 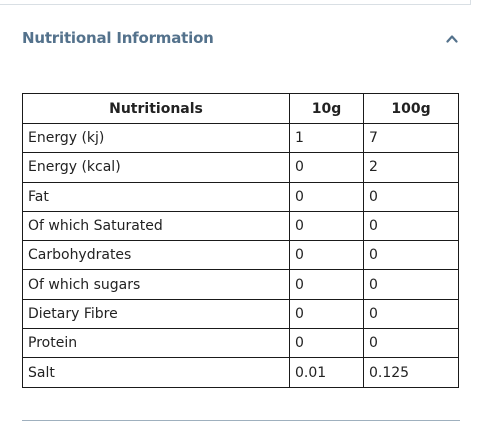 I want to click on nutrient-name: Of which sugars, so click(x=156, y=284).